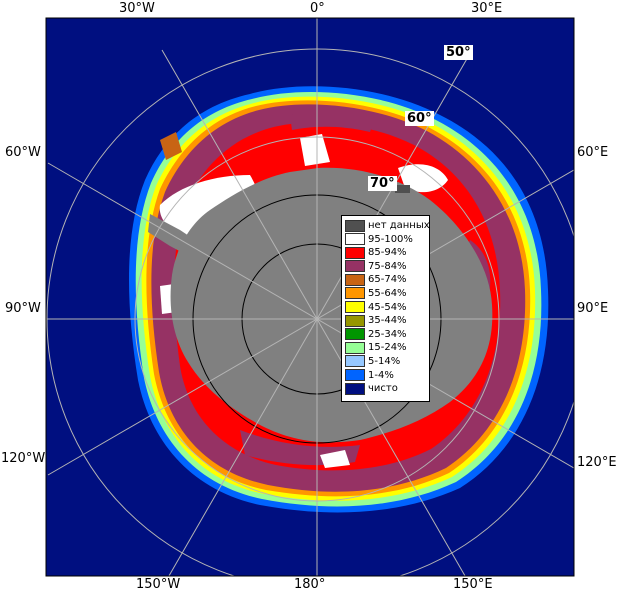 The height and width of the screenshot is (594, 617). I want to click on white-ice-ross, so click(335, 459).